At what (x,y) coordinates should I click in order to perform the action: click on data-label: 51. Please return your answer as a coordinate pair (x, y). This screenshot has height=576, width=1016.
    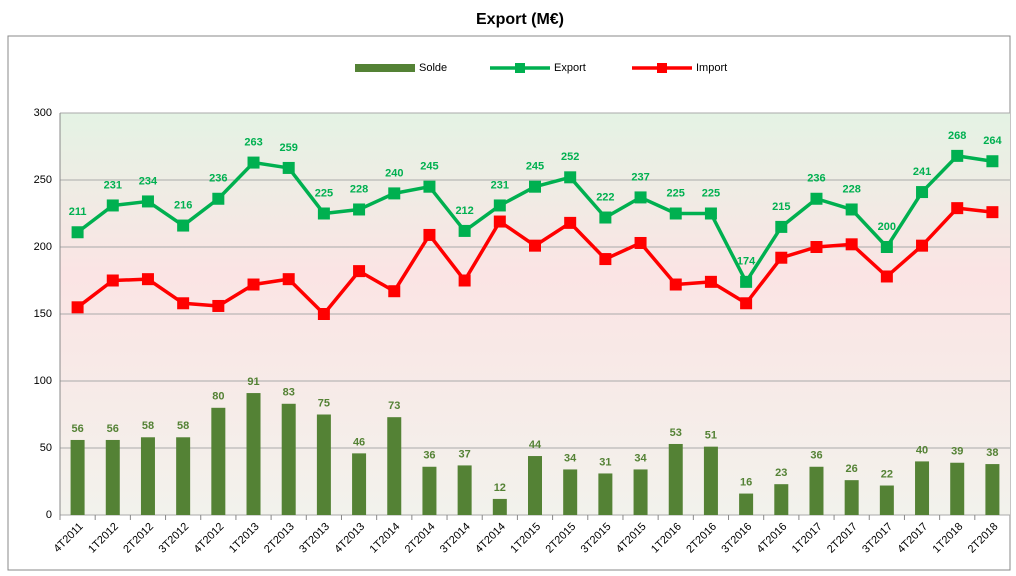
    Looking at the image, I should click on (711, 436).